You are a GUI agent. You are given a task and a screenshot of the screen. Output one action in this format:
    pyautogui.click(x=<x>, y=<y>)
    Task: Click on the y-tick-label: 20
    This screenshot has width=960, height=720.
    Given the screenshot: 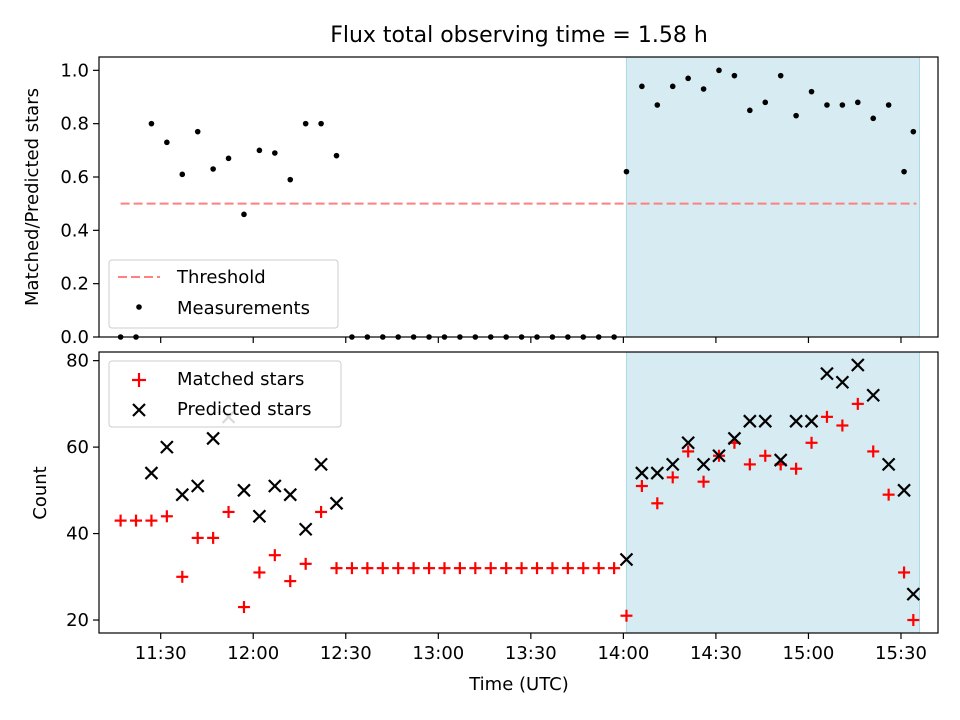 What is the action you would take?
    pyautogui.click(x=77, y=620)
    